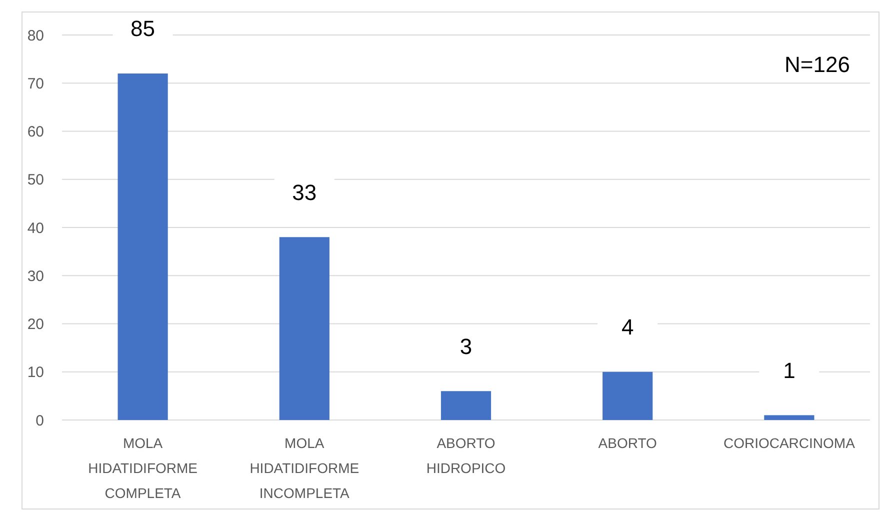  What do you see at coordinates (627, 327) in the screenshot?
I see `annotation: 4` at bounding box center [627, 327].